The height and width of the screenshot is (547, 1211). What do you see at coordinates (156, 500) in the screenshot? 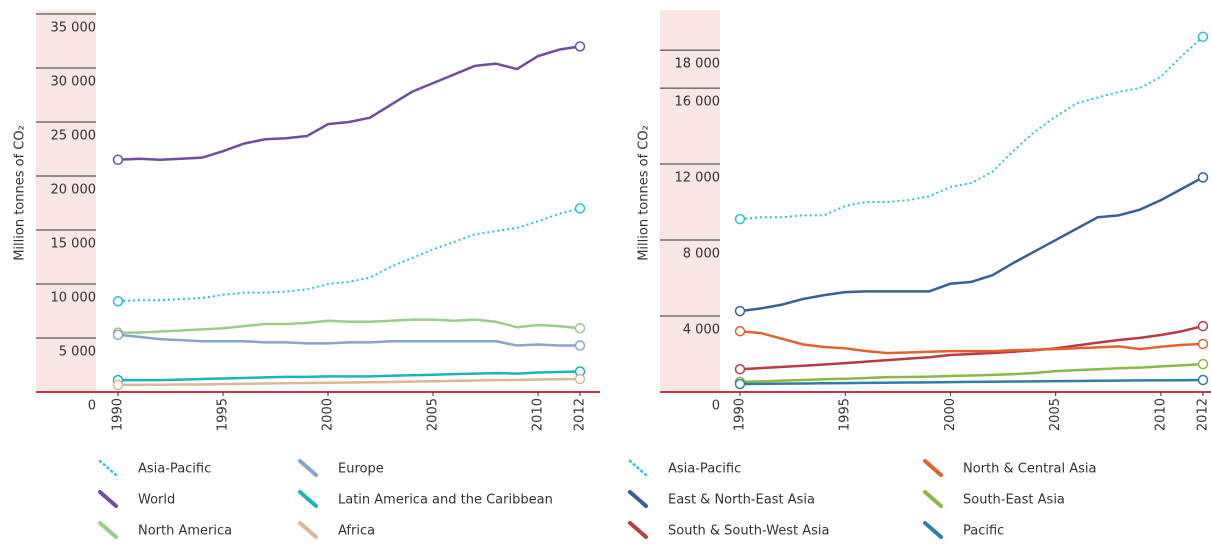
I see `legend-label: World` at bounding box center [156, 500].